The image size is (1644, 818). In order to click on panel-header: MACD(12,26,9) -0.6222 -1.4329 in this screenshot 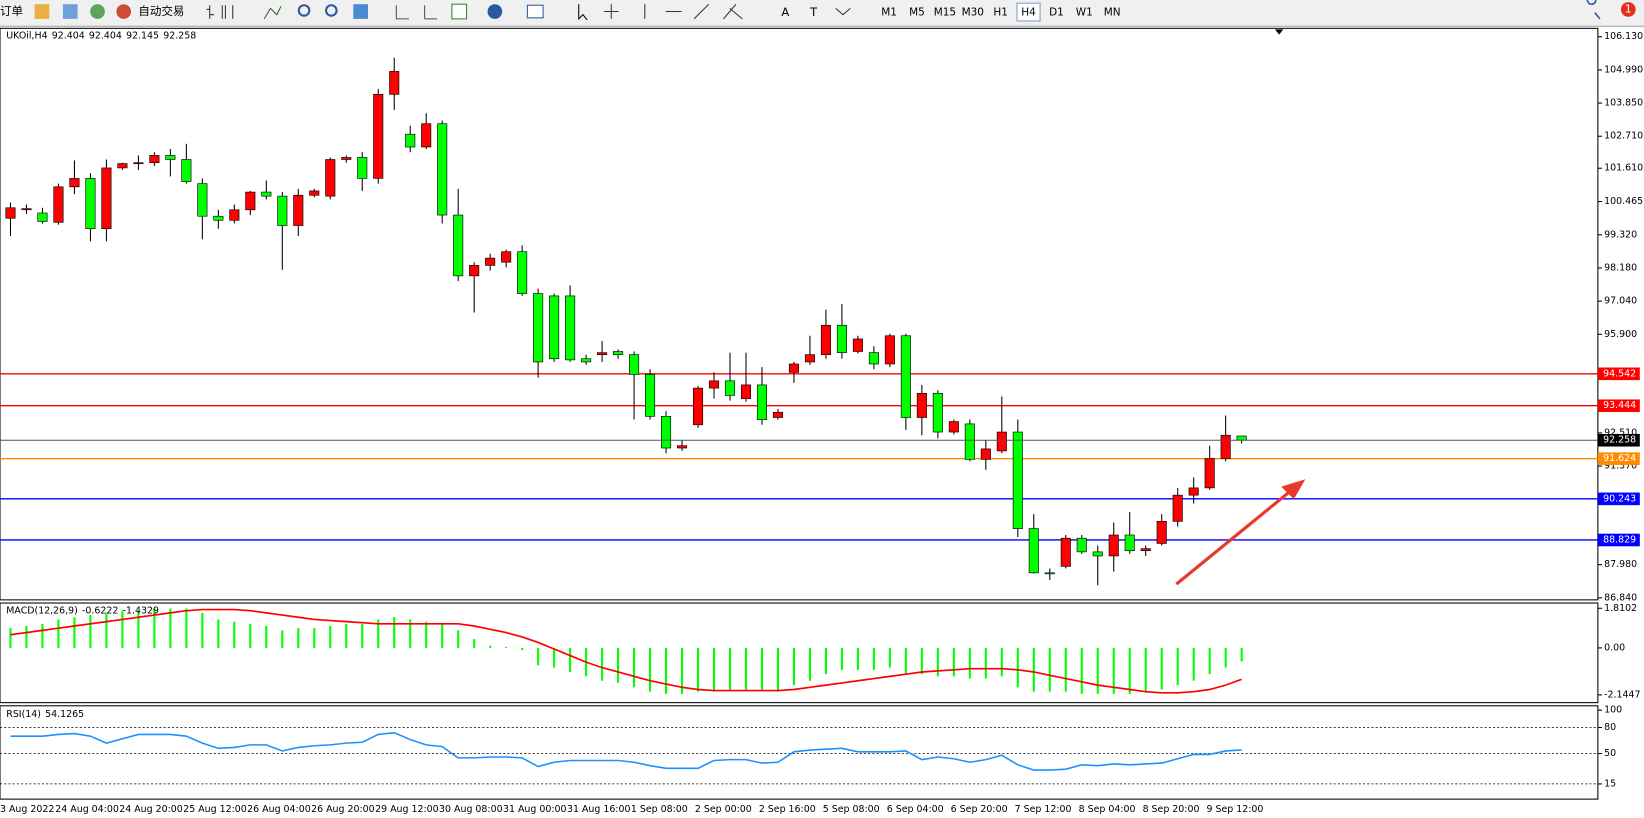, I will do `click(82, 610)`.